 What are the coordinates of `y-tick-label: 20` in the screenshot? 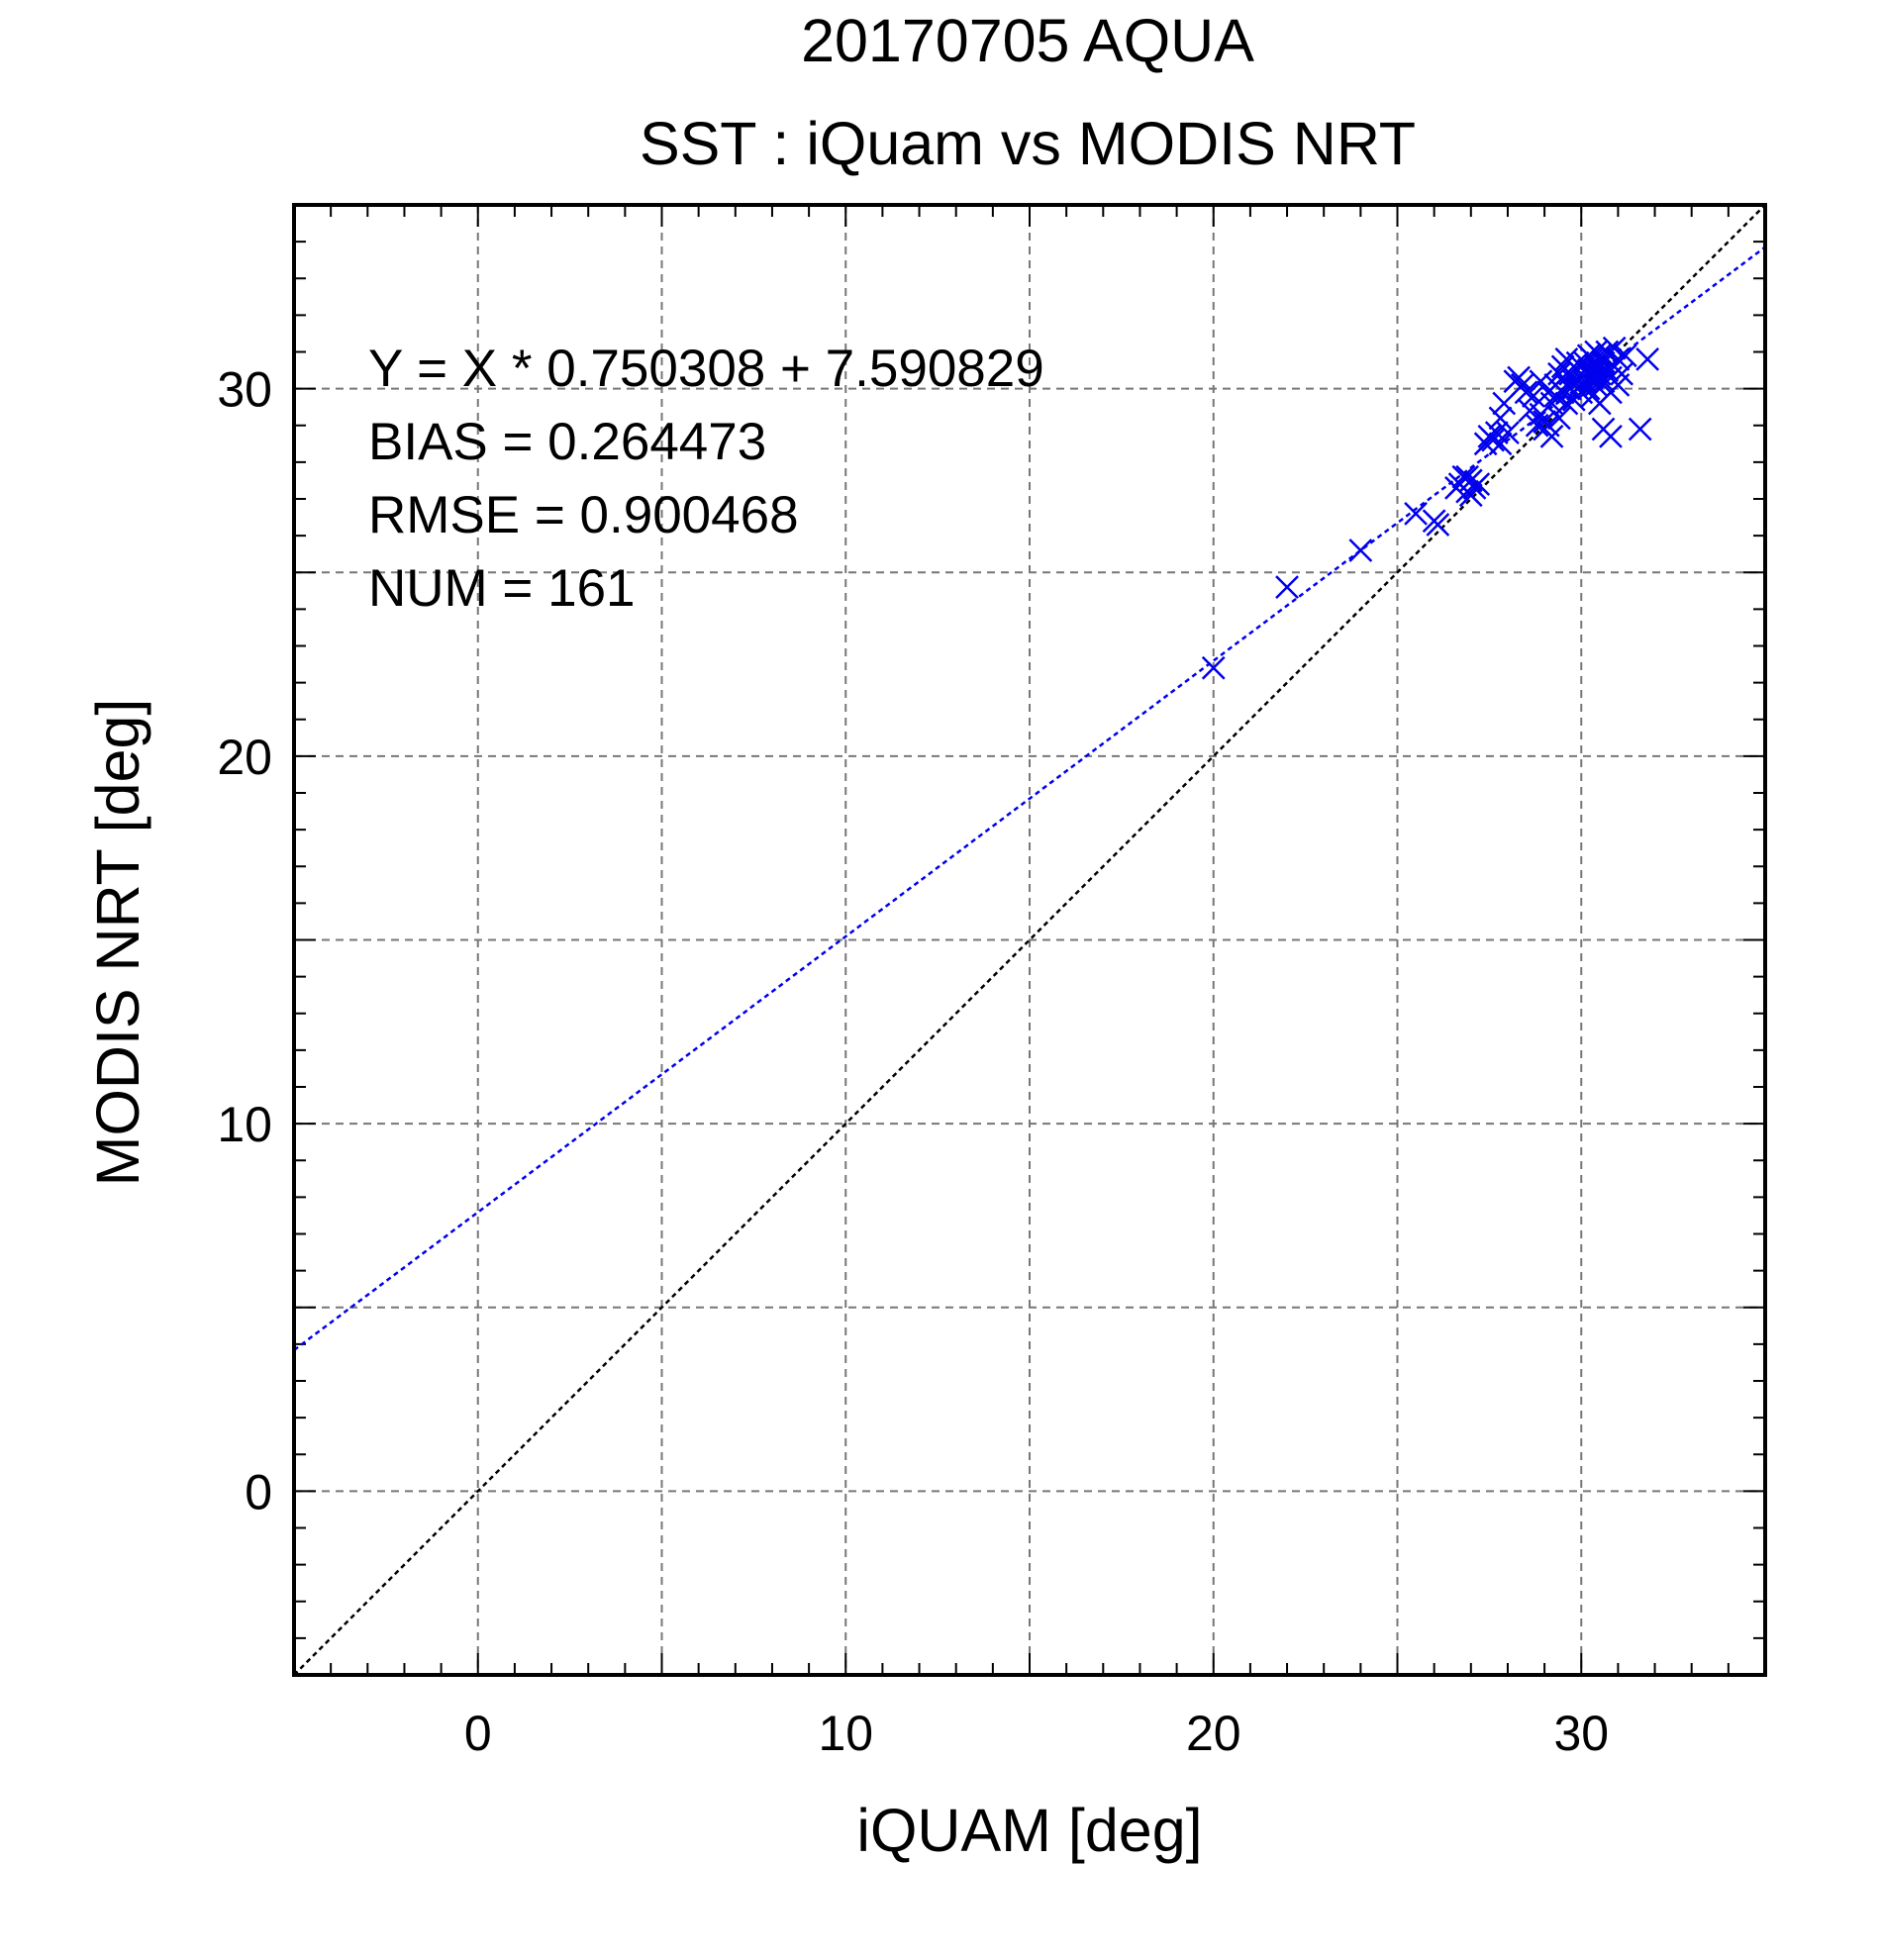 It's located at (245, 757).